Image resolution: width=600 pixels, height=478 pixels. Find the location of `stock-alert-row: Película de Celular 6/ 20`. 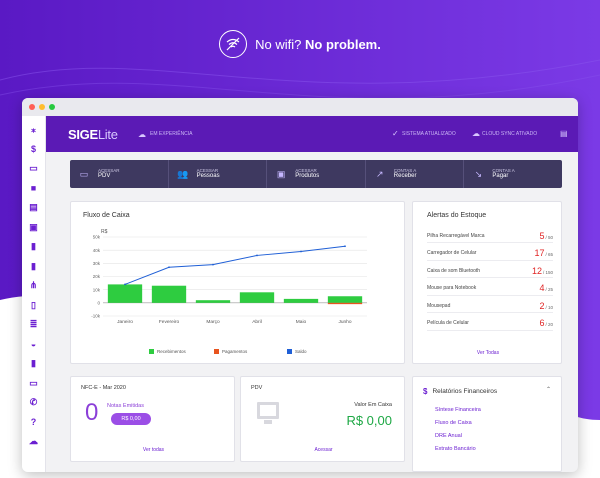

stock-alert-row: Película de Celular 6/ 20 is located at coordinates (490, 324).